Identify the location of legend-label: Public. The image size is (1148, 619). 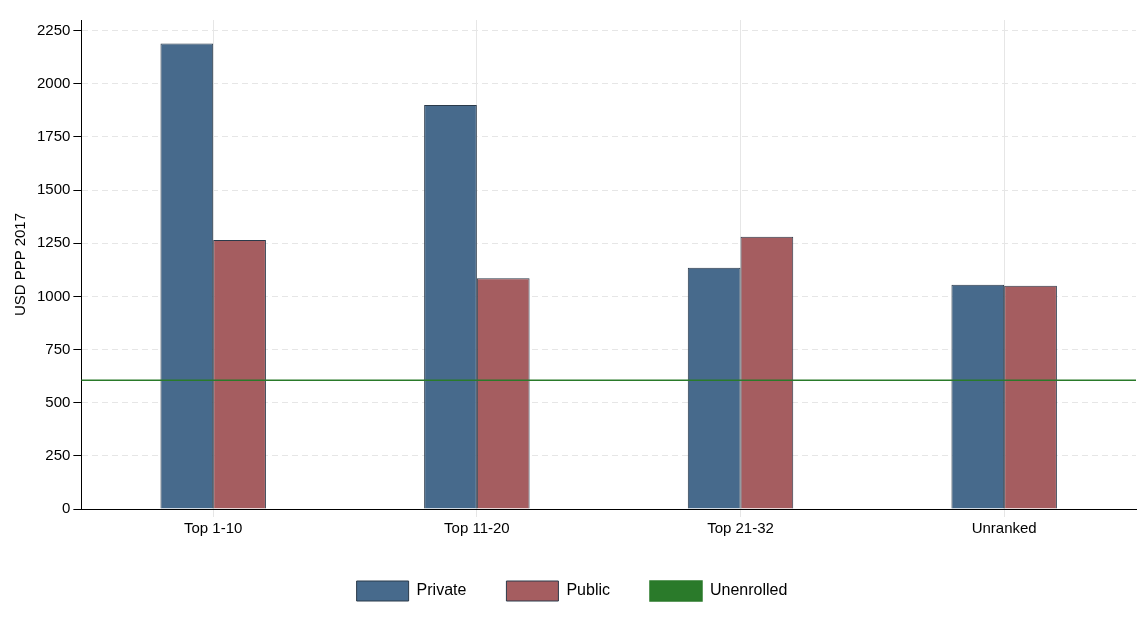
(588, 590).